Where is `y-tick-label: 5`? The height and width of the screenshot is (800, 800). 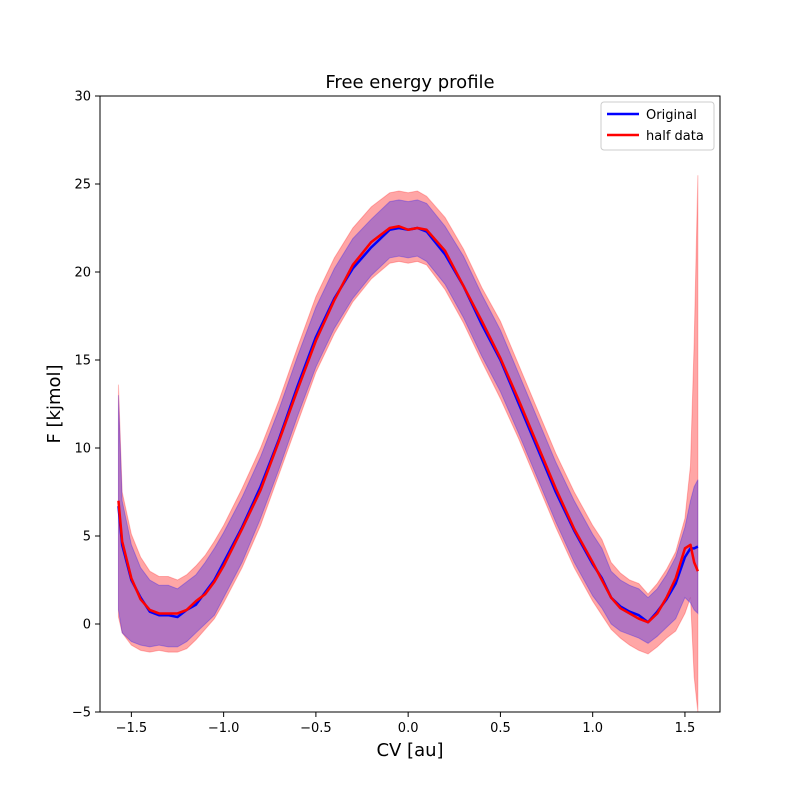 y-tick-label: 5 is located at coordinates (87, 537).